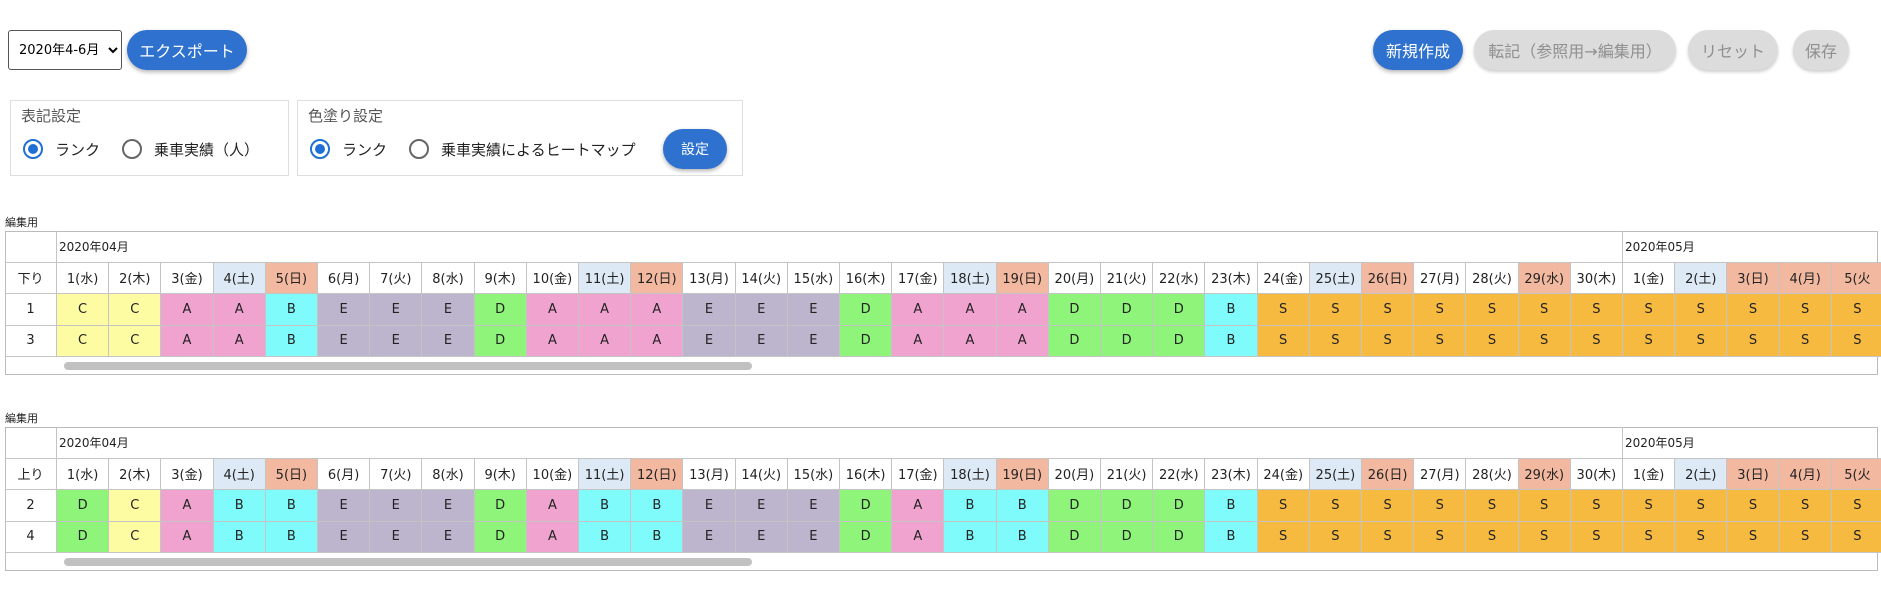  I want to click on period-select: 2020年4-6月, so click(65, 50).